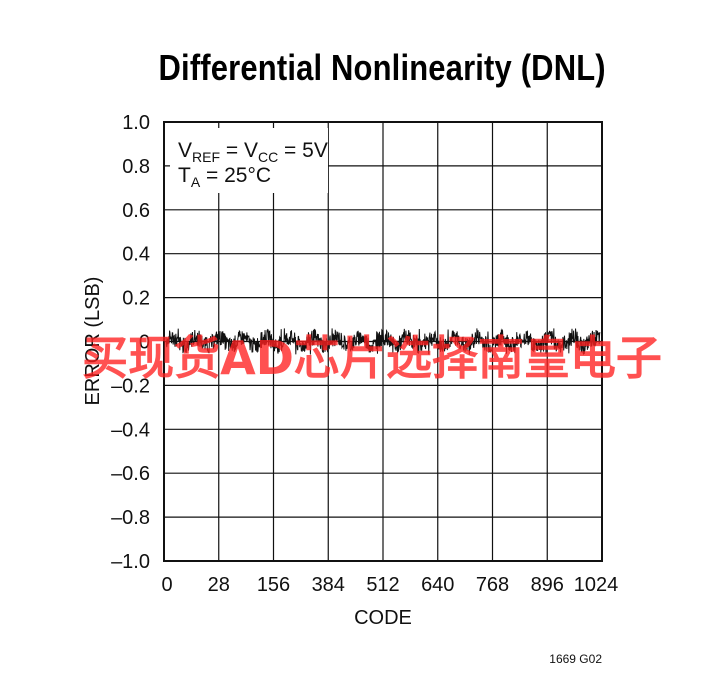 The image size is (717, 680). I want to click on annotation-vref-sub: REF, so click(206, 157).